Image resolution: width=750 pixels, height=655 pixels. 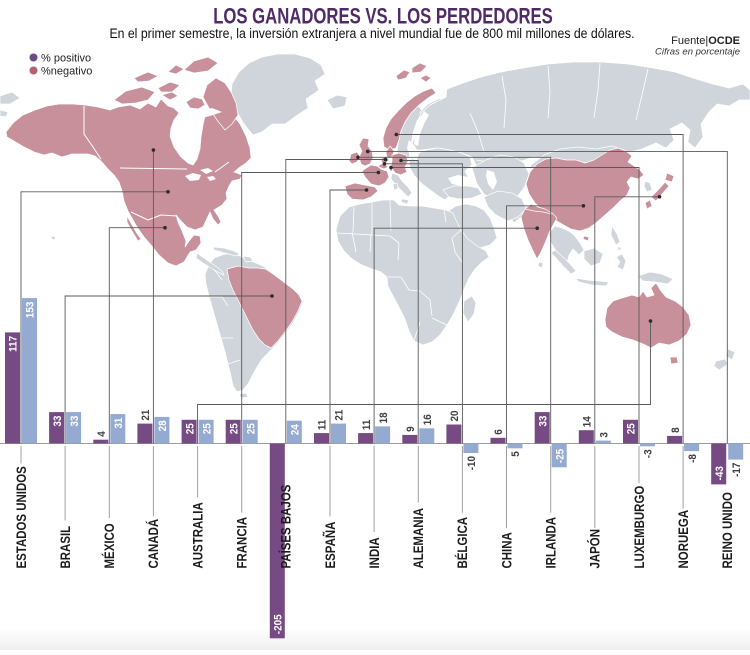 I want to click on svg-text: ESPAÑA, so click(x=330, y=545).